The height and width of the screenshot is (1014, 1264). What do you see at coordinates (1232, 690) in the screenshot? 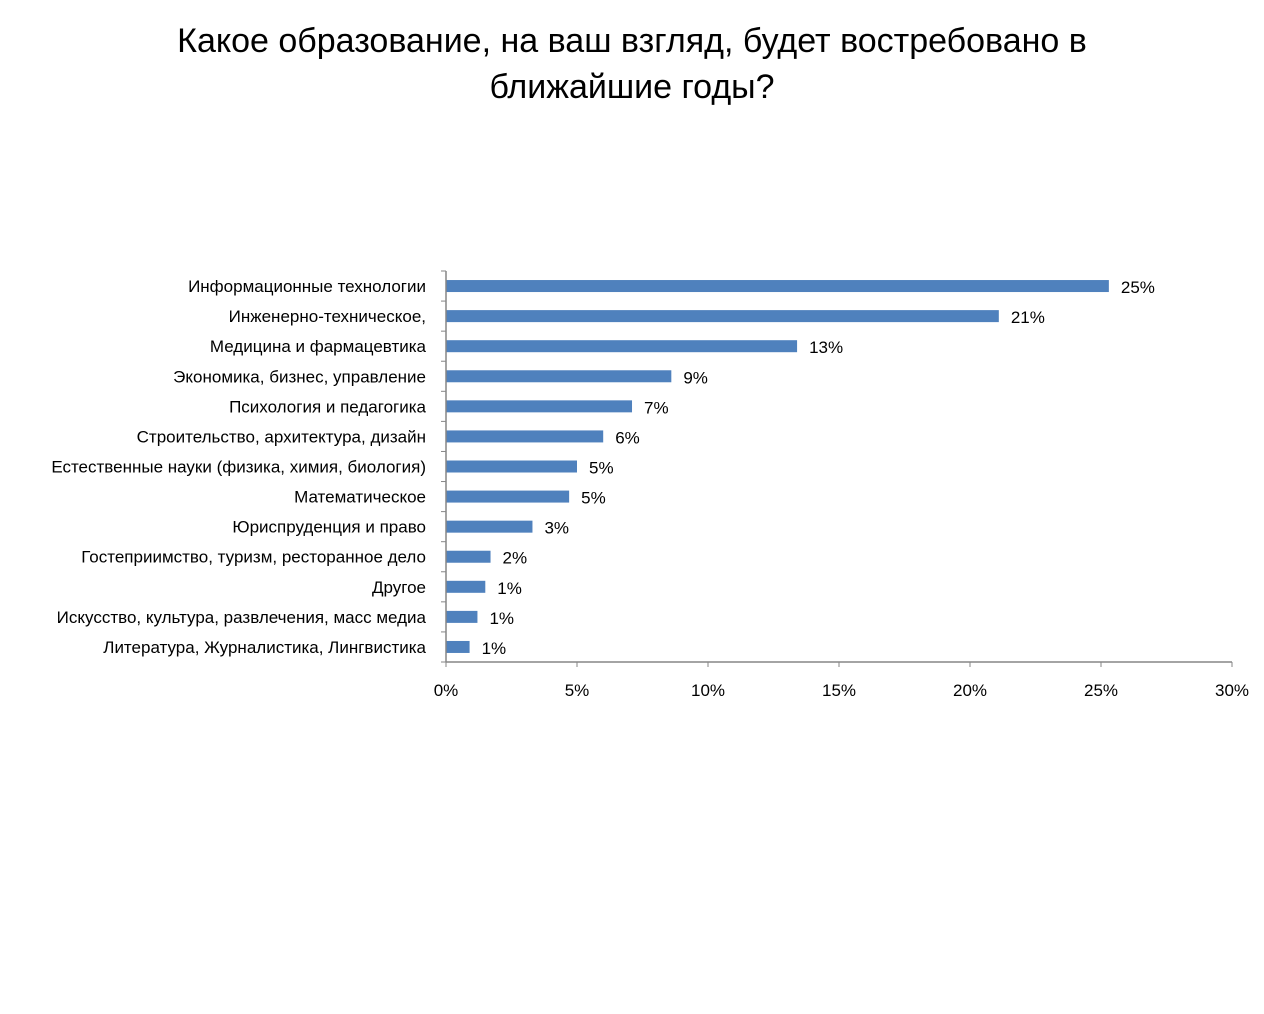
I see `x-tick-label: 30%` at bounding box center [1232, 690].